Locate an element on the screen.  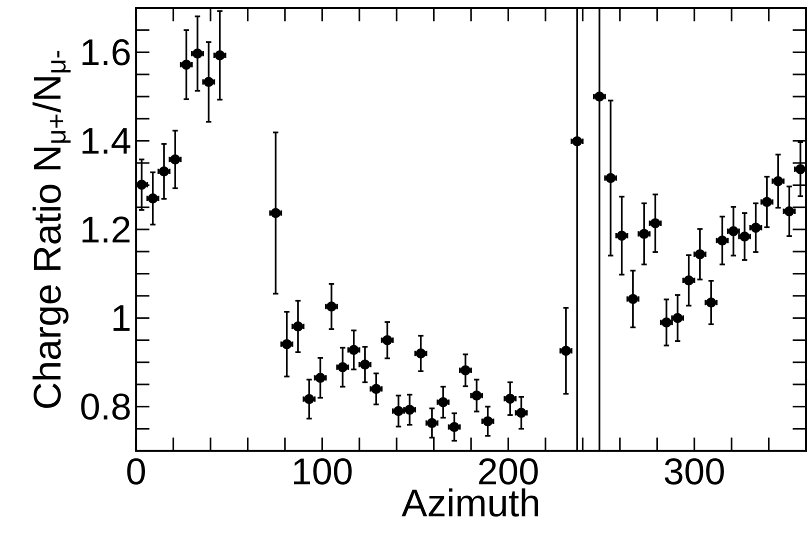
x-tick-label: 200 is located at coordinates (508, 471).